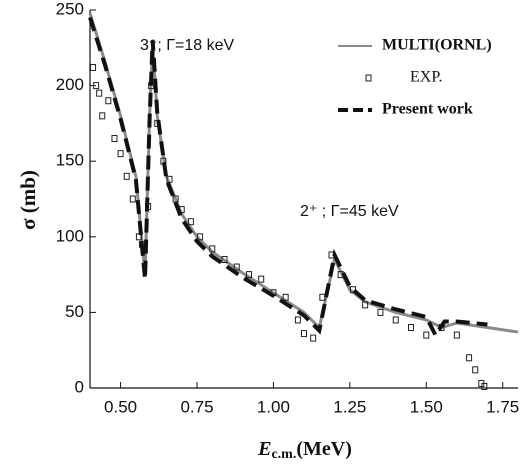  What do you see at coordinates (426, 77) in the screenshot?
I see `legend-label: EXP.` at bounding box center [426, 77].